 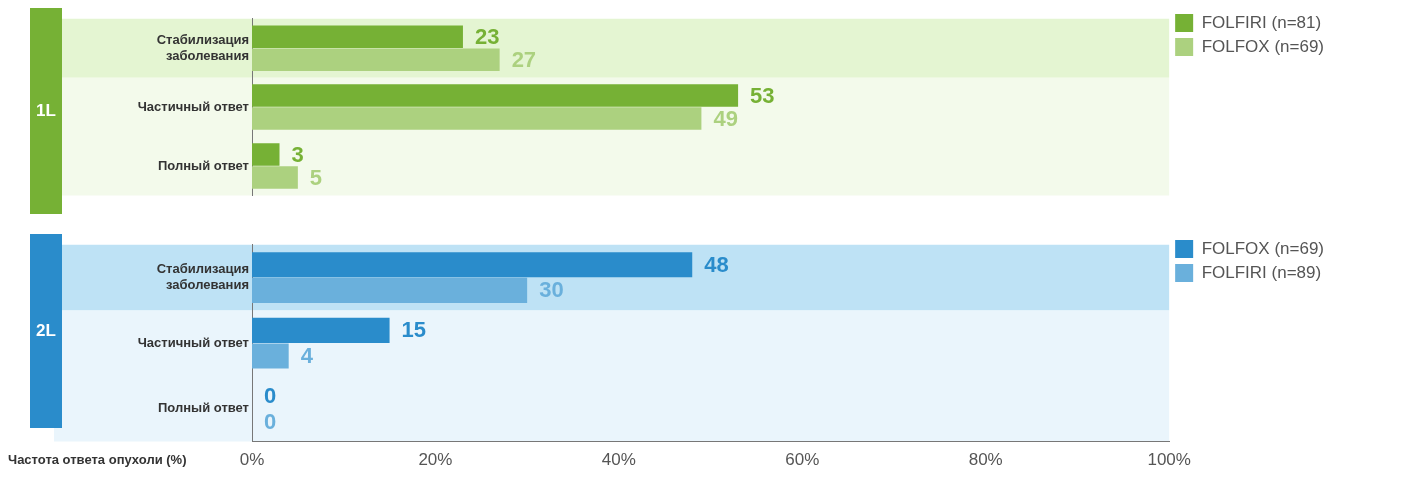 I want to click on data-label: 48, so click(x=716, y=264).